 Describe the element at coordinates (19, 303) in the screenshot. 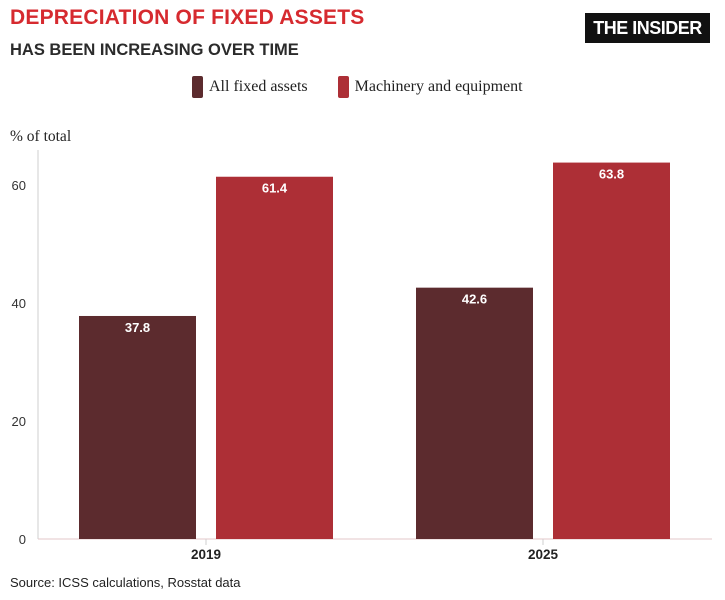

I see `y-tick-label: 40` at that location.